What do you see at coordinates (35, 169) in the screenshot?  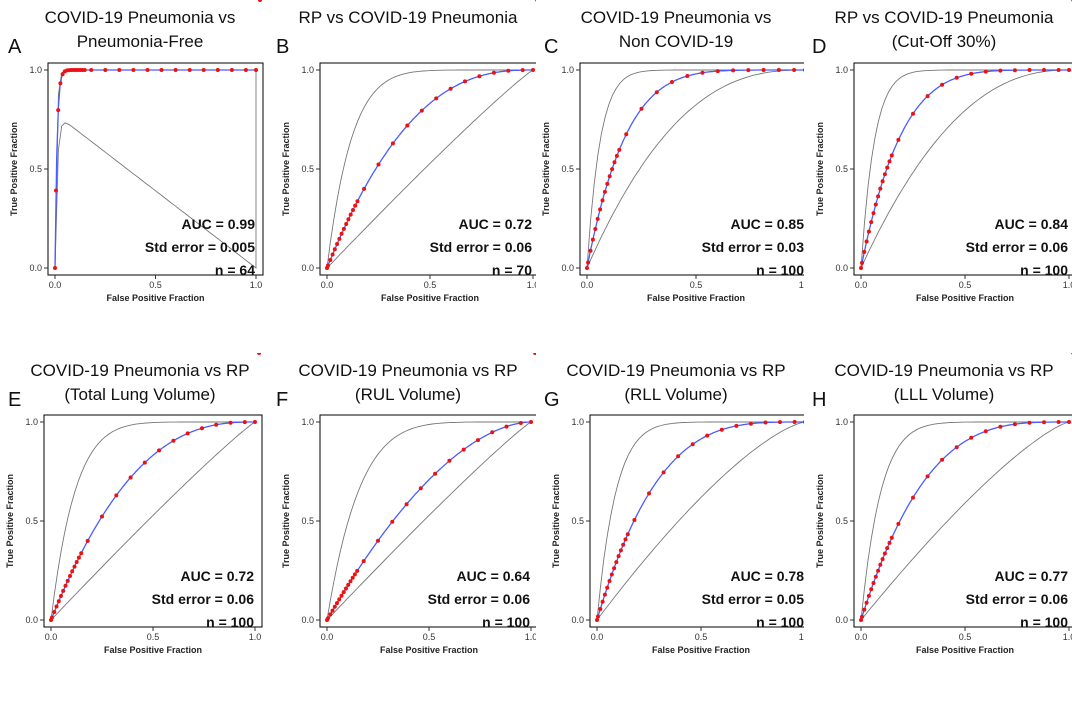 I see `y-tick-label: 0.5` at bounding box center [35, 169].